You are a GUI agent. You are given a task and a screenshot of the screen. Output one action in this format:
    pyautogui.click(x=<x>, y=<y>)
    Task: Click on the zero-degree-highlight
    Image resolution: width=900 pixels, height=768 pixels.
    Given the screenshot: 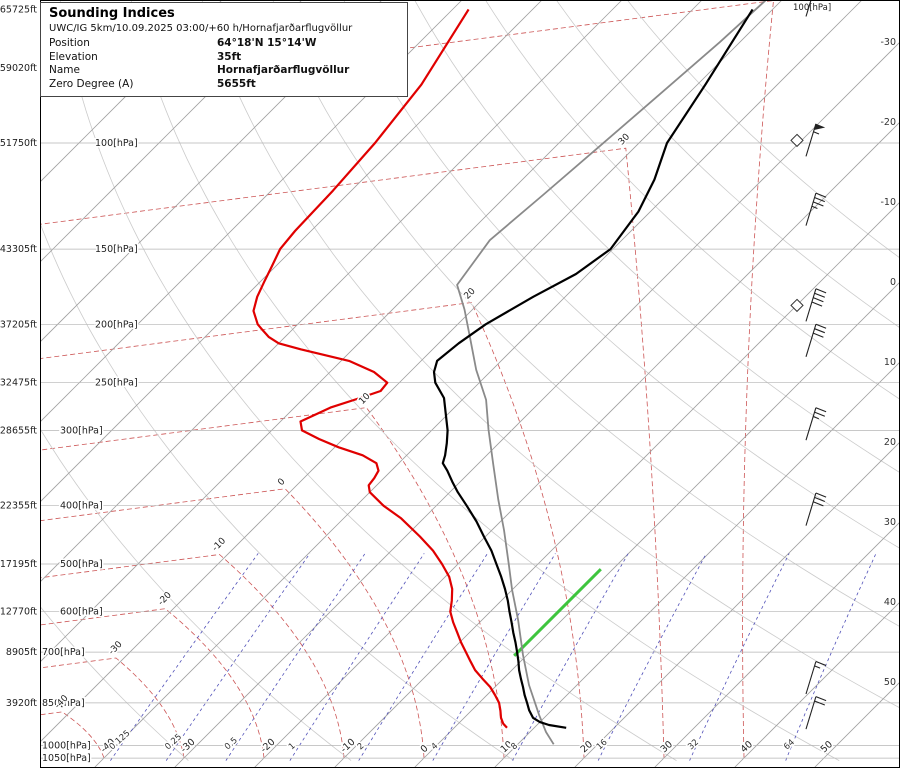 What is the action you would take?
    pyautogui.click(x=557, y=612)
    